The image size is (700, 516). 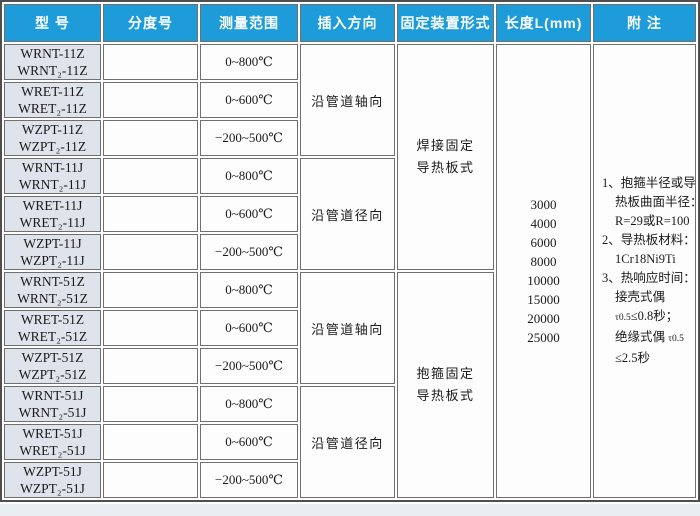 What do you see at coordinates (649, 240) in the screenshot?
I see `note-line: 2、导热板材料：` at bounding box center [649, 240].